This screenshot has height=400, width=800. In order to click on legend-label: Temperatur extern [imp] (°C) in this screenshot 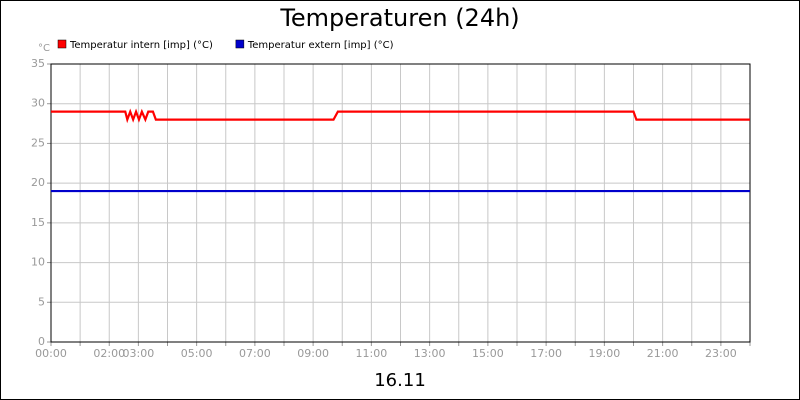, I will do `click(320, 45)`.